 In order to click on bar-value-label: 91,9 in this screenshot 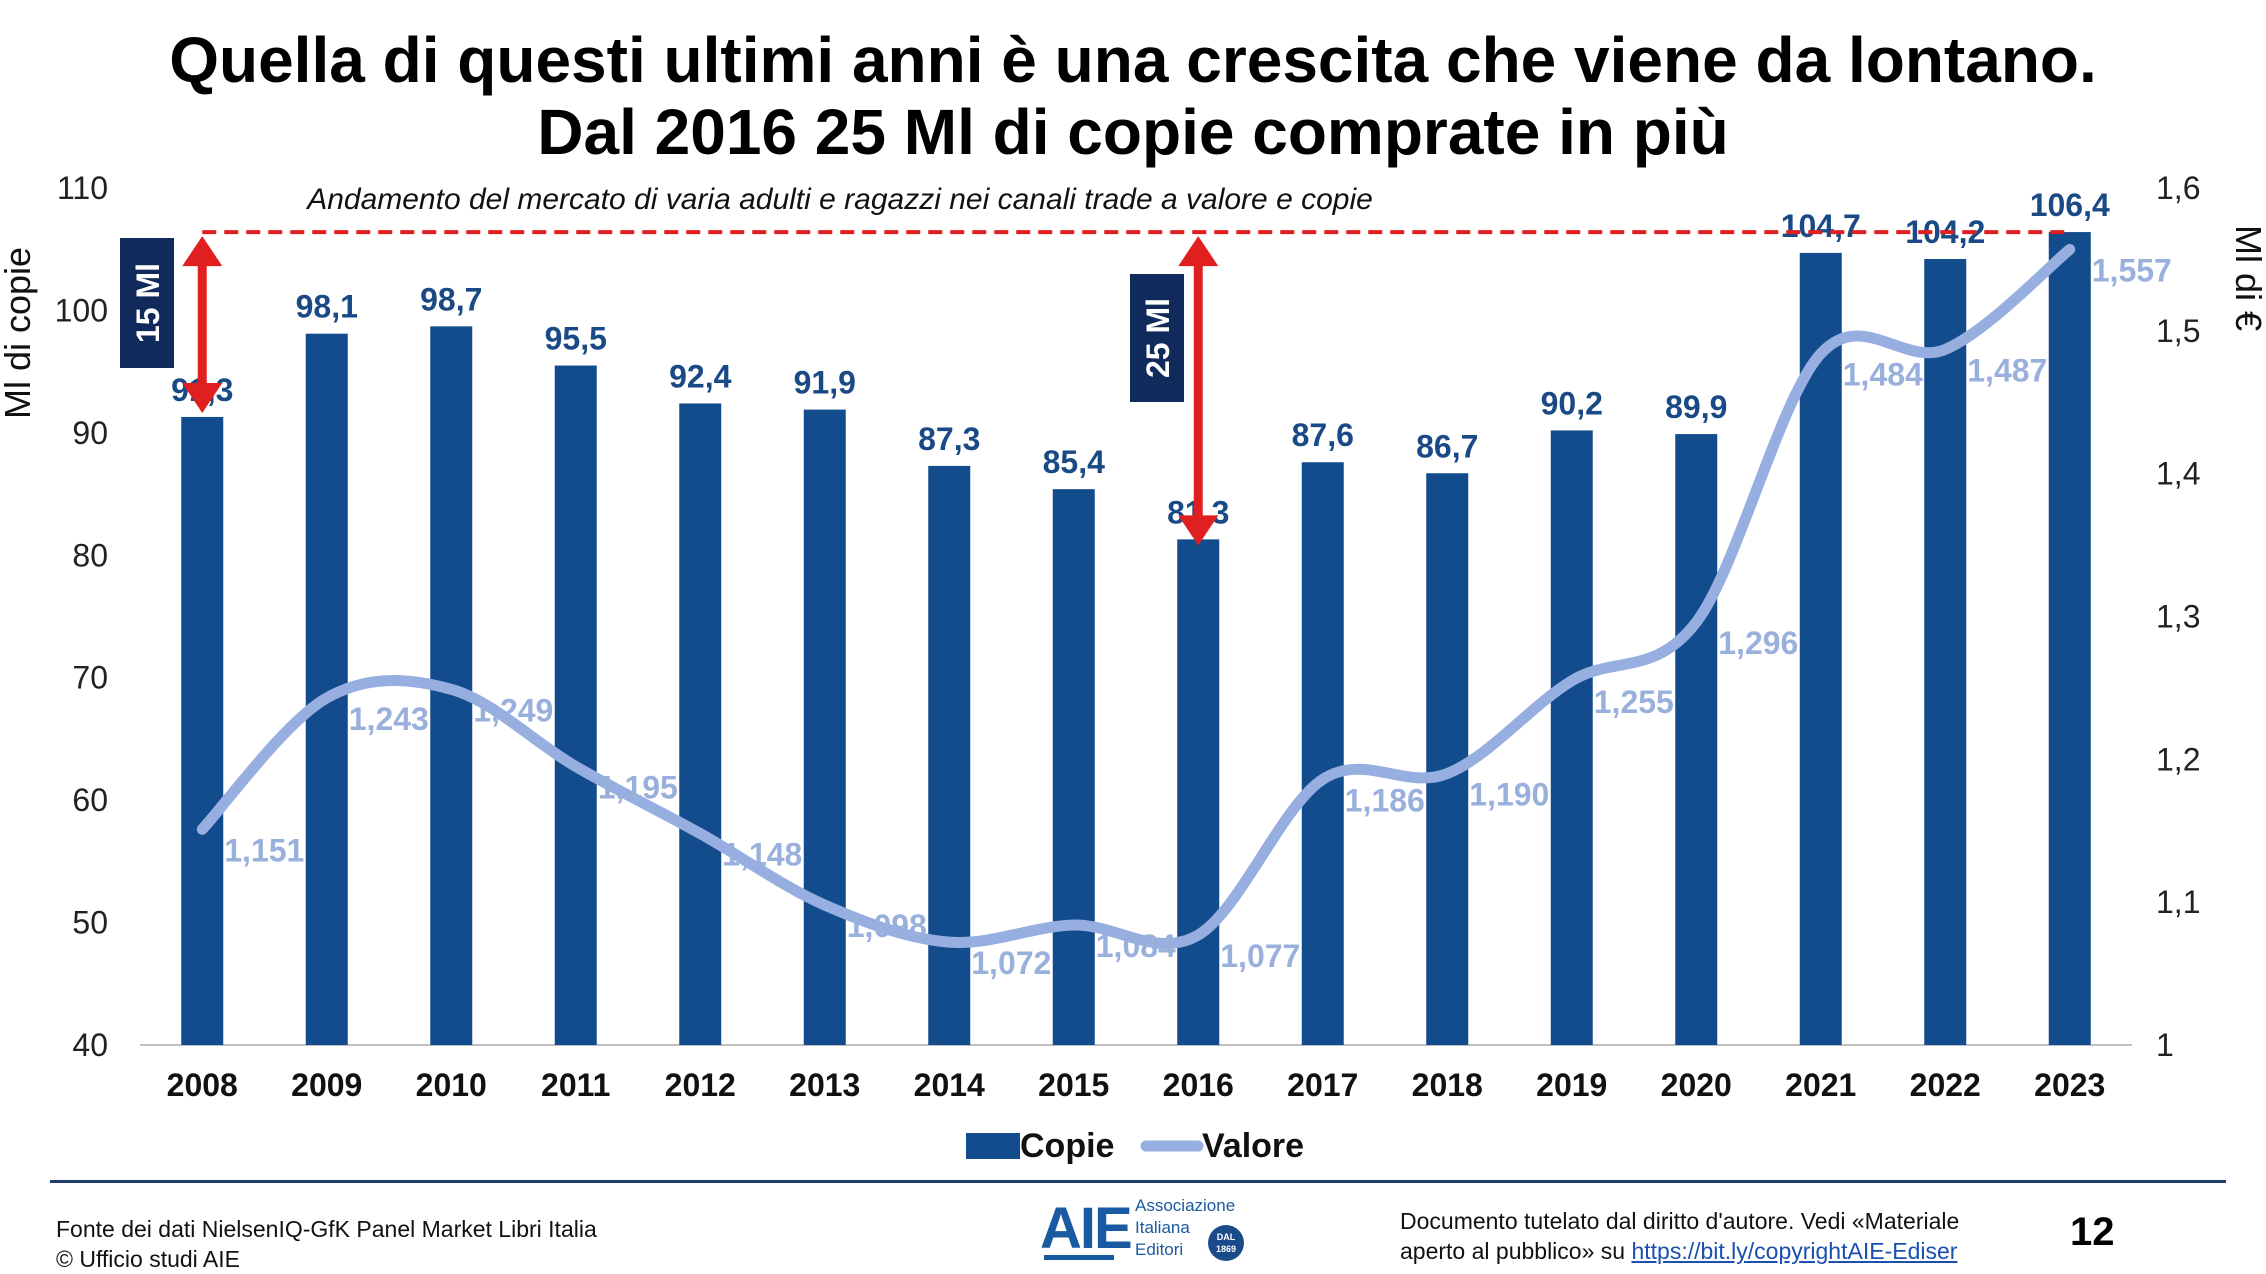, I will do `click(825, 383)`.